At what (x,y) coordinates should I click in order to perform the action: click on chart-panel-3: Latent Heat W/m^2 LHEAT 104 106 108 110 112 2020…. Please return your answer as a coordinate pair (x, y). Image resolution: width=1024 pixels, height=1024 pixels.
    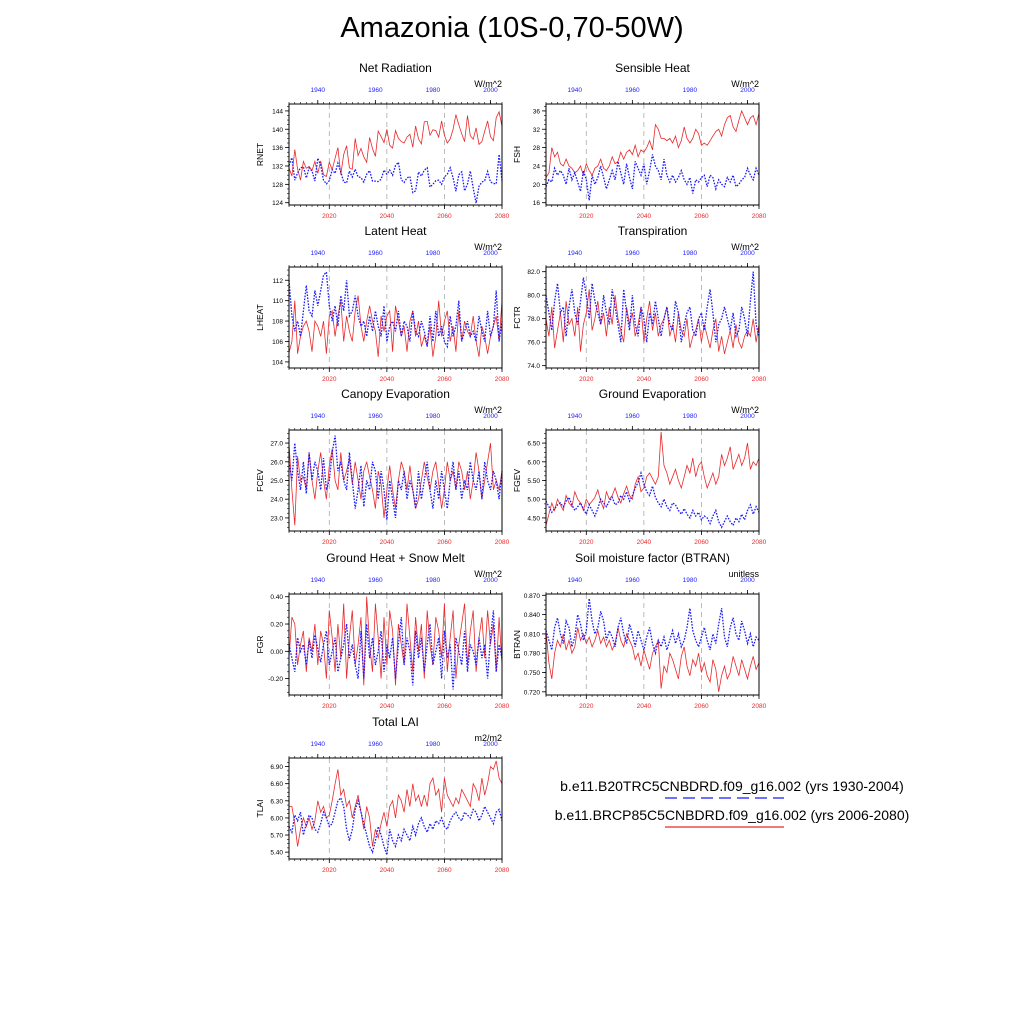
    Looking at the image, I should click on (382, 303).